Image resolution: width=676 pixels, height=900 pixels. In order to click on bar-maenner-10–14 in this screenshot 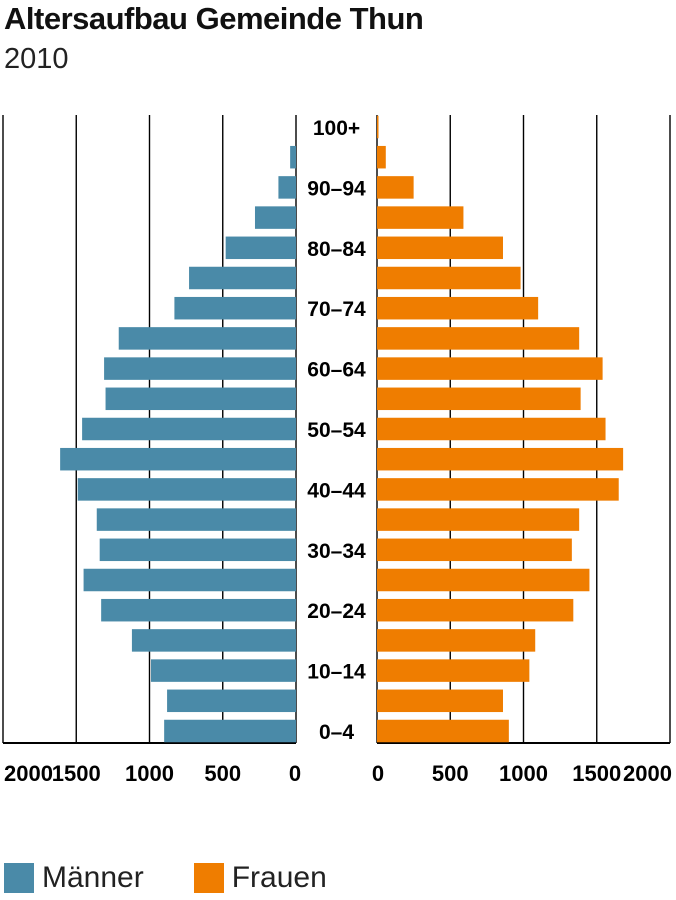, I will do `click(223, 670)`.